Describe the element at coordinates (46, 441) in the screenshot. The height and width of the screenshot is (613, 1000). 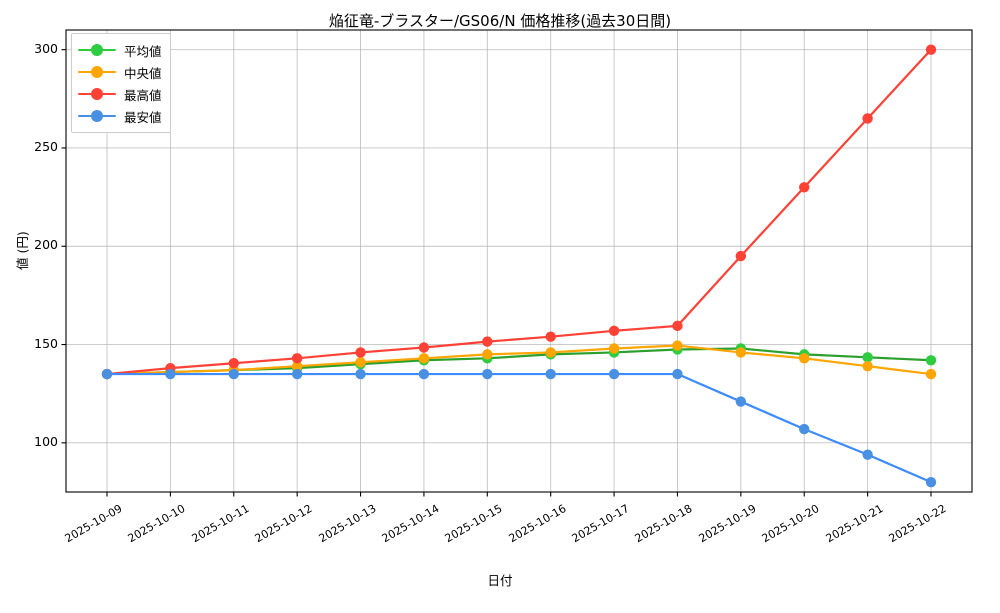
I see `y-tick-label: 100` at that location.